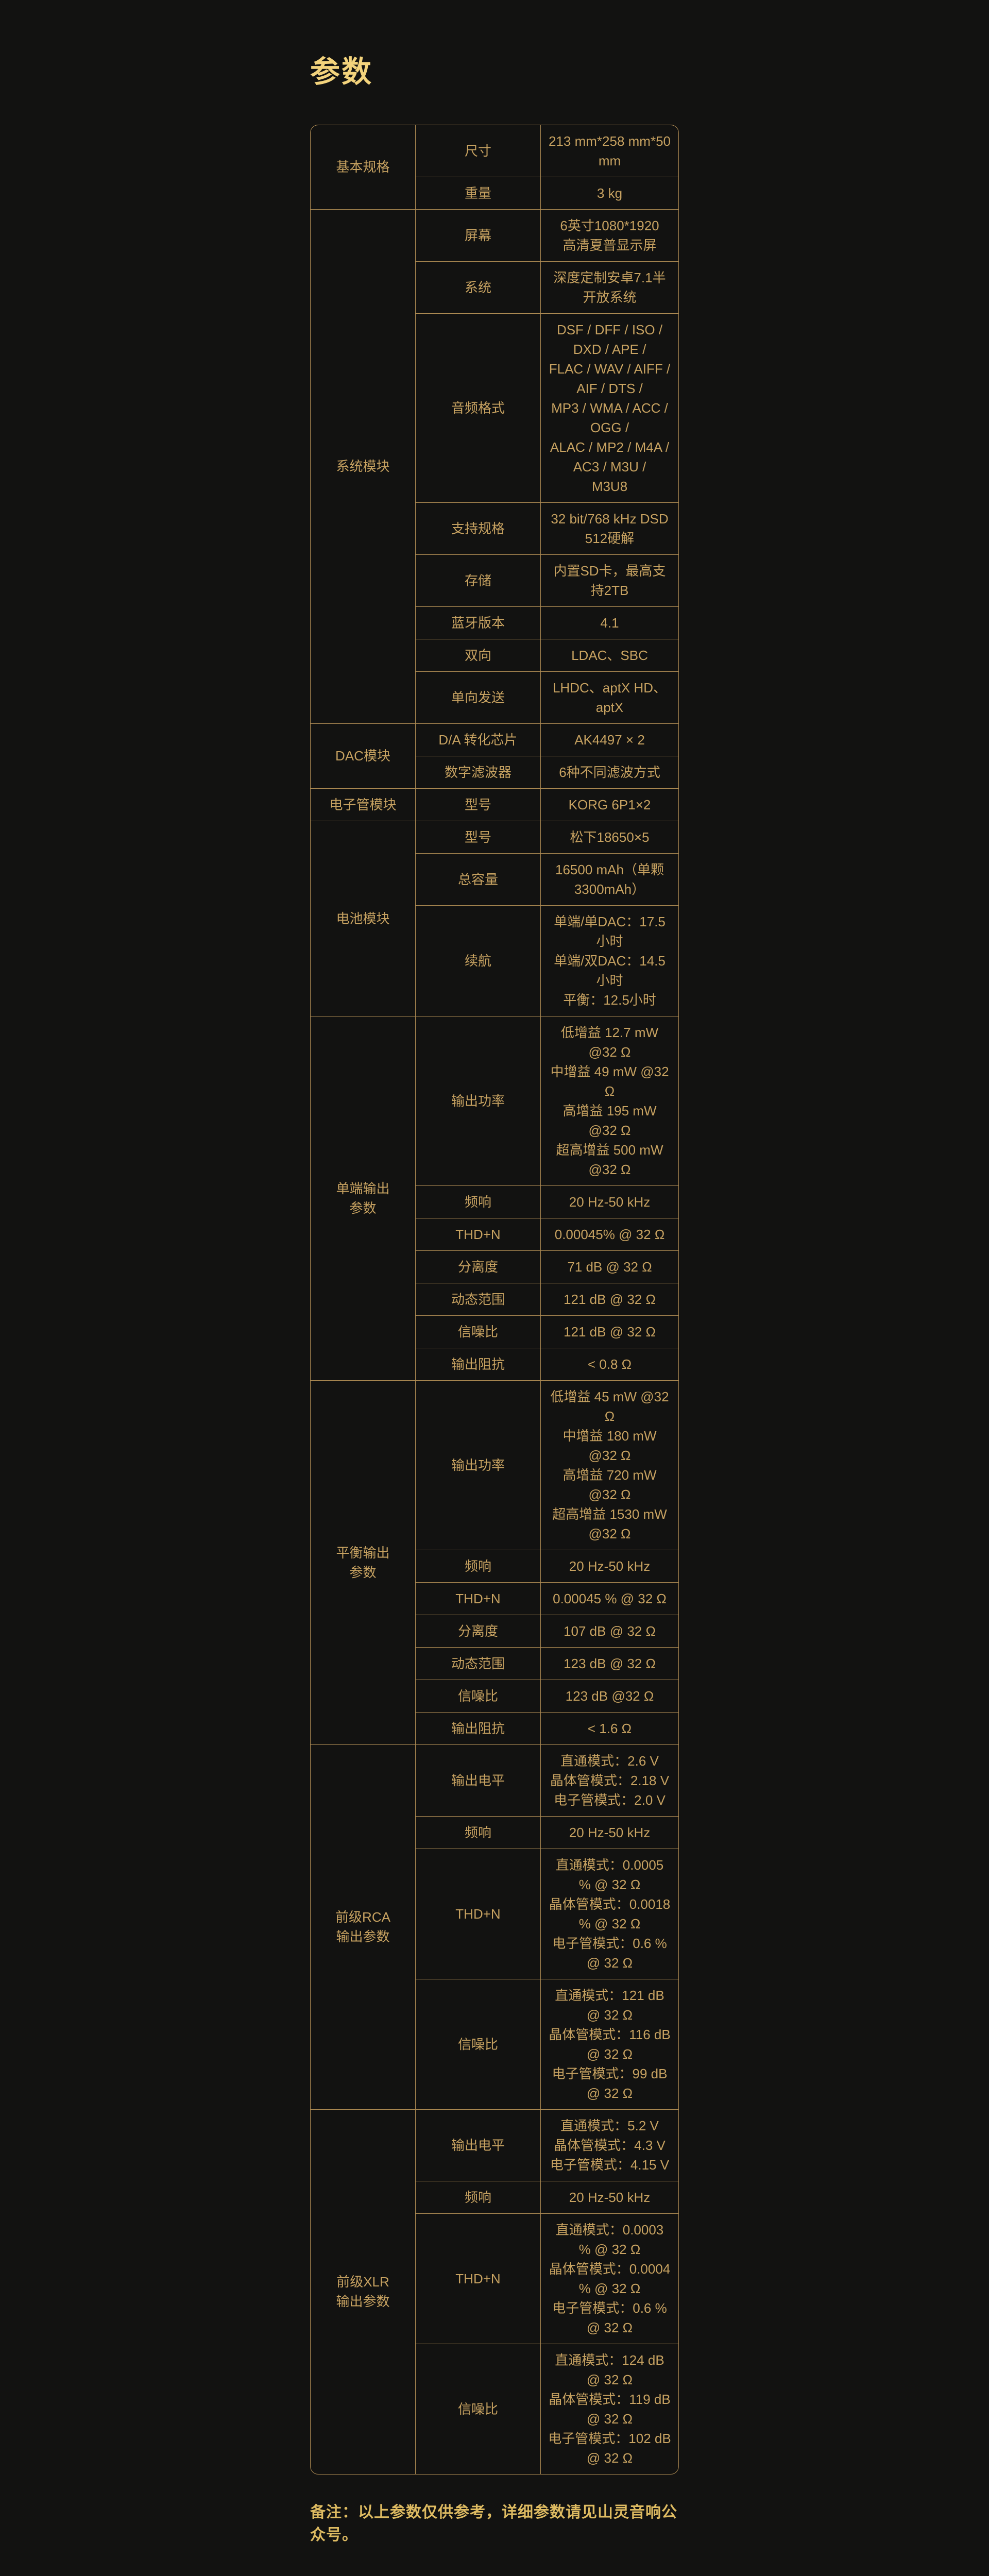 This screenshot has width=989, height=2576. What do you see at coordinates (609, 1631) in the screenshot?
I see `spec-value-cell: 107 dB @ 32 Ω` at bounding box center [609, 1631].